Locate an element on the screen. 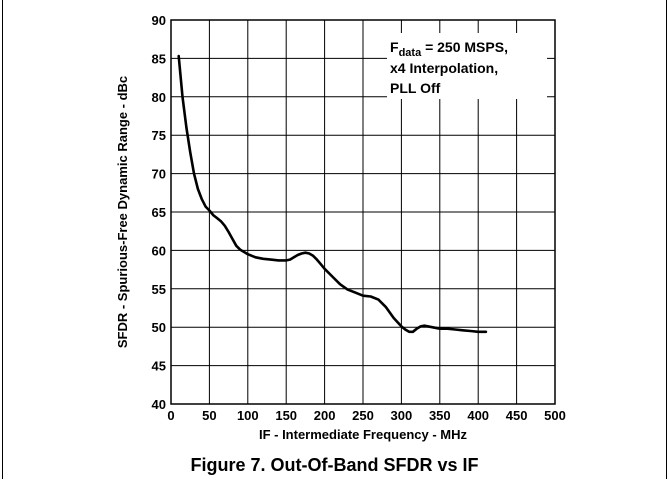  x-tick-label: 500 is located at coordinates (555, 415).